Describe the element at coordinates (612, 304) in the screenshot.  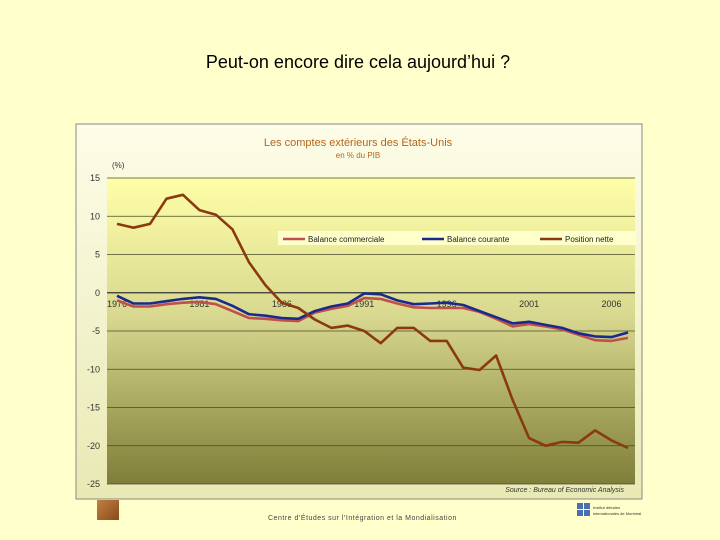
I see `x-tick-label: 2006` at that location.